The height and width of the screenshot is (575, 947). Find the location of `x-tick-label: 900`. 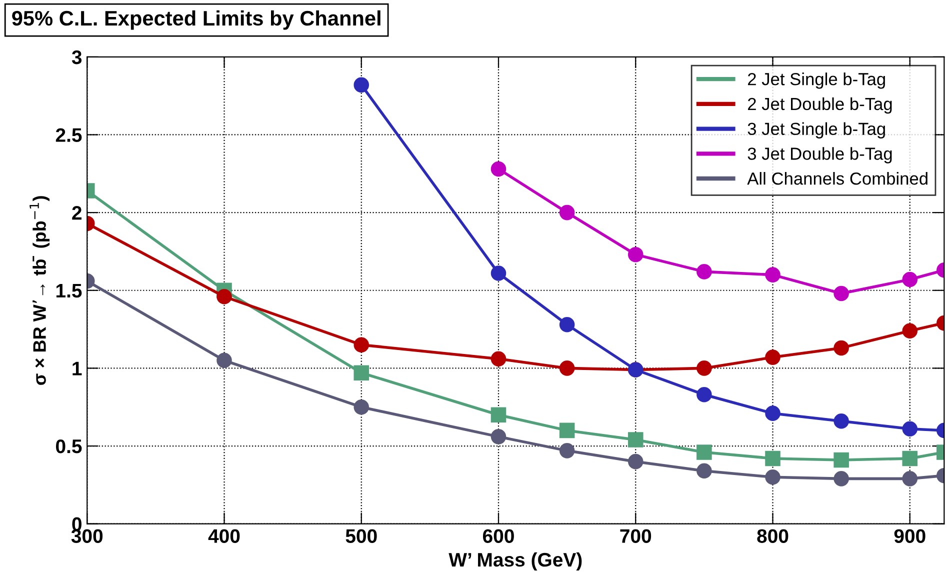

x-tick-label: 900 is located at coordinates (910, 536).